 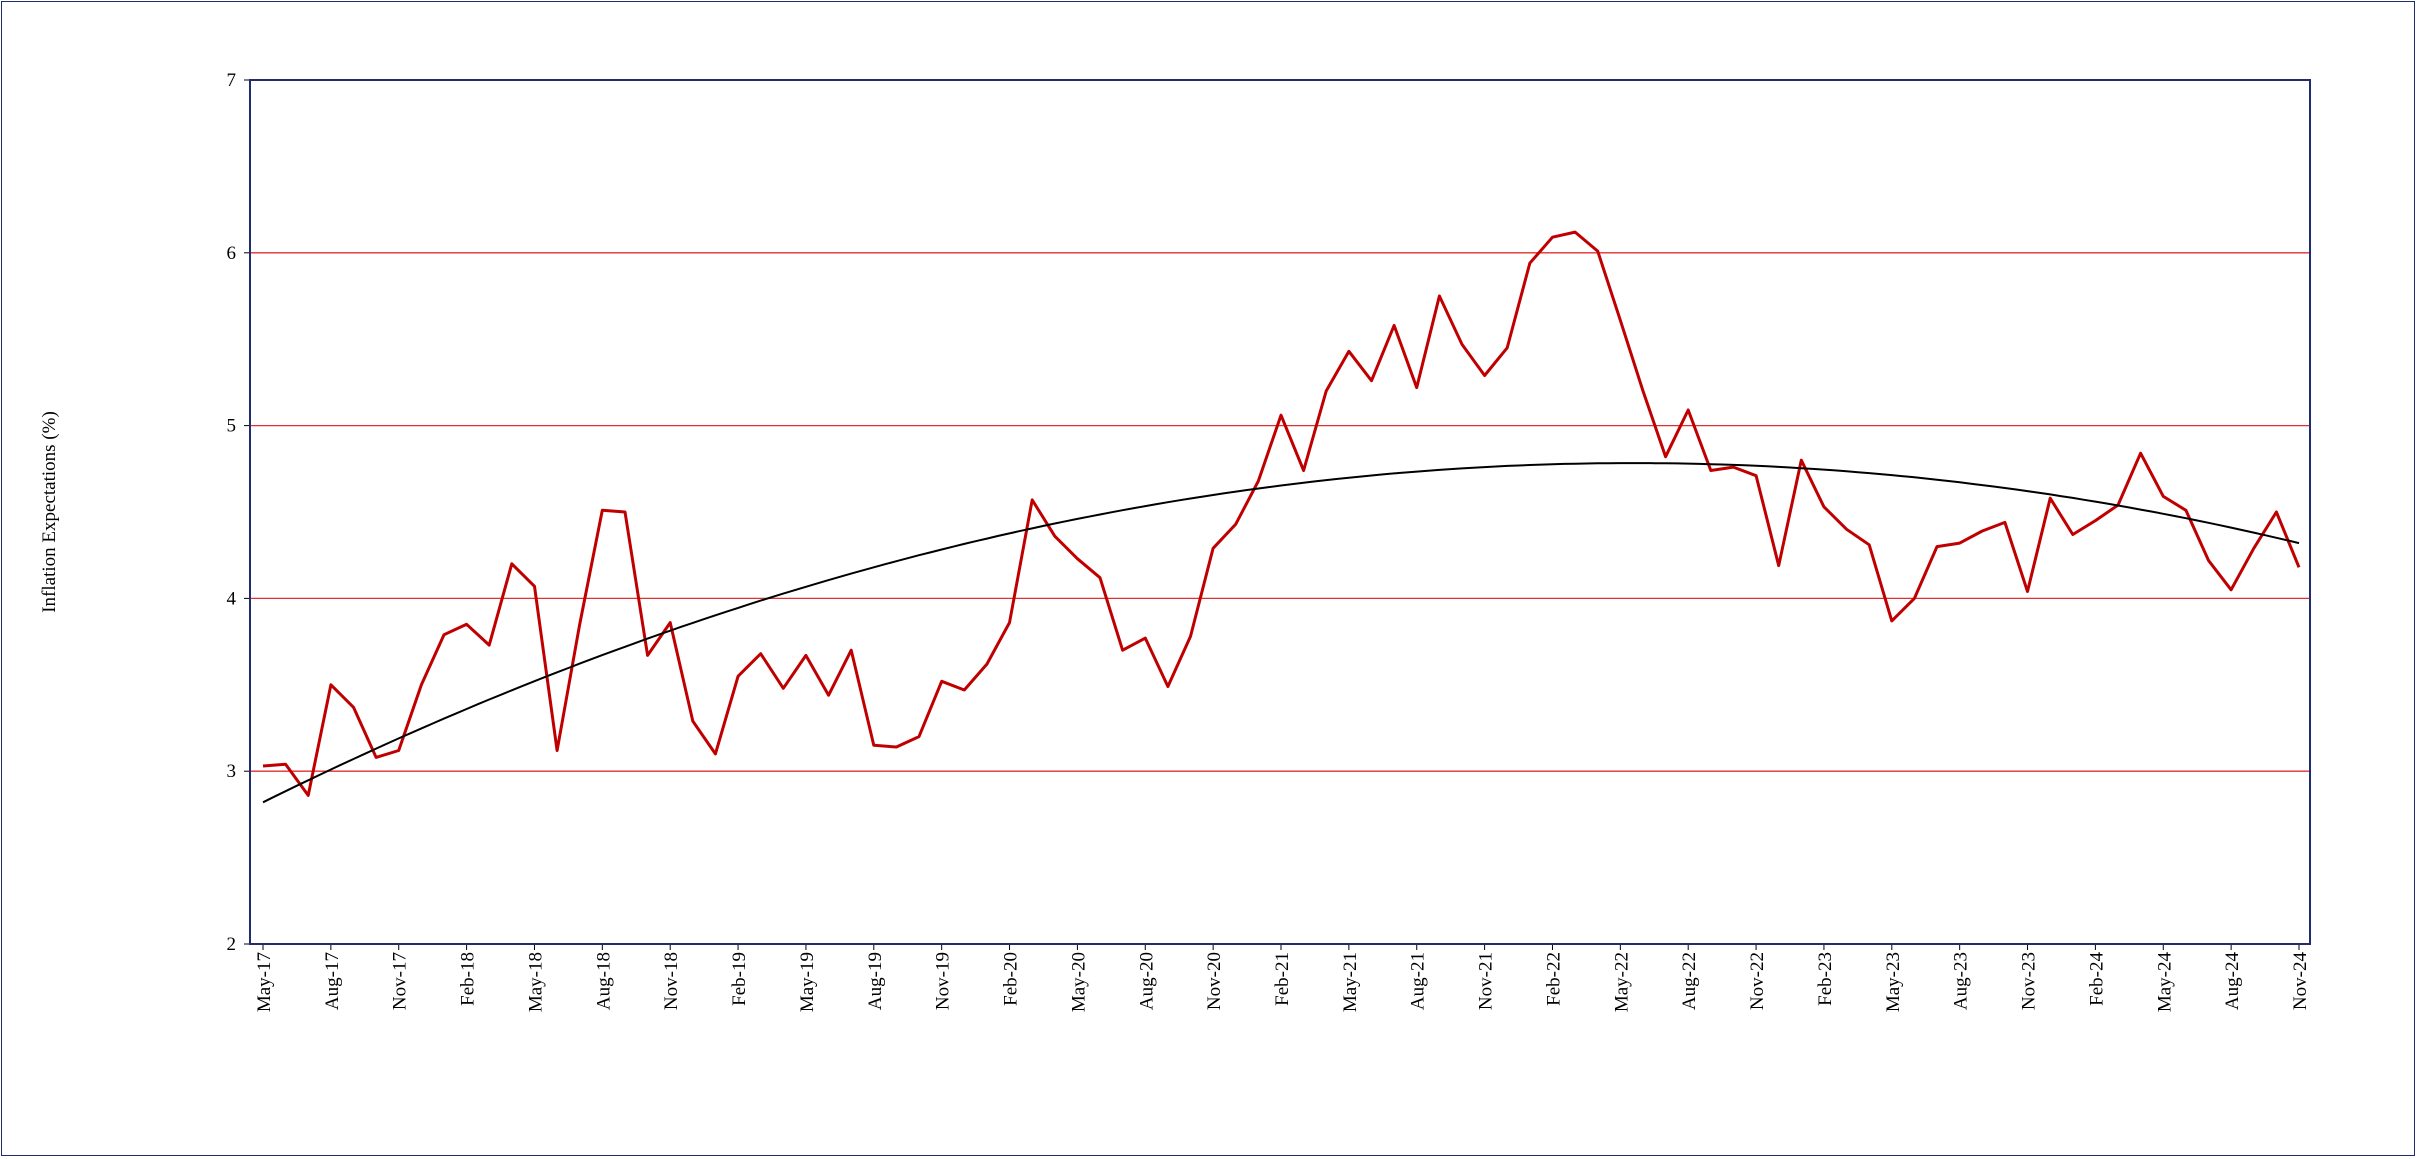 What do you see at coordinates (232, 944) in the screenshot?
I see `y-tick-label: 2` at bounding box center [232, 944].